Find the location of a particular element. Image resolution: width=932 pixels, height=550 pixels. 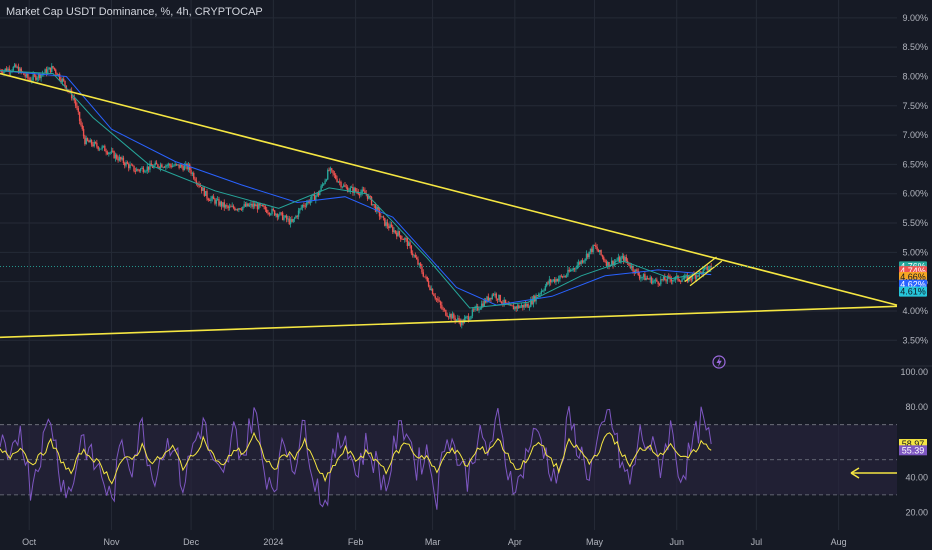

price-tag-box is located at coordinates (913, 276).